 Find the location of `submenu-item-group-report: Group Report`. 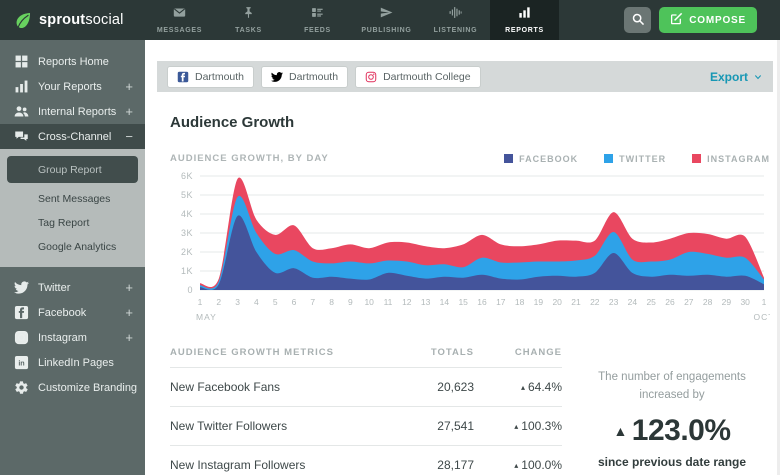

submenu-item-group-report: Group Report is located at coordinates (72, 169).